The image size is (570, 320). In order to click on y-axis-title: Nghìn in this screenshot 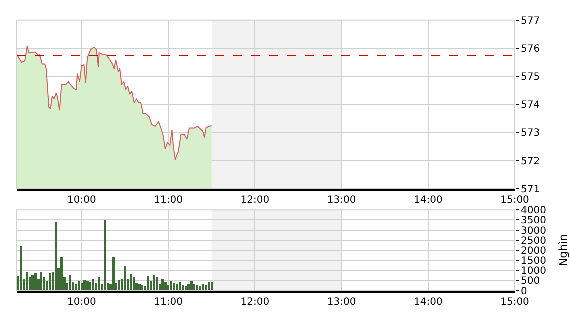, I will do `click(563, 250)`.